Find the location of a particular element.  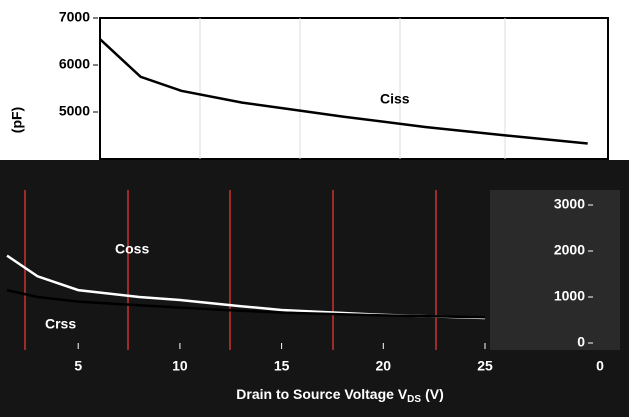

y-tick-label: 2000 is located at coordinates (569, 250).